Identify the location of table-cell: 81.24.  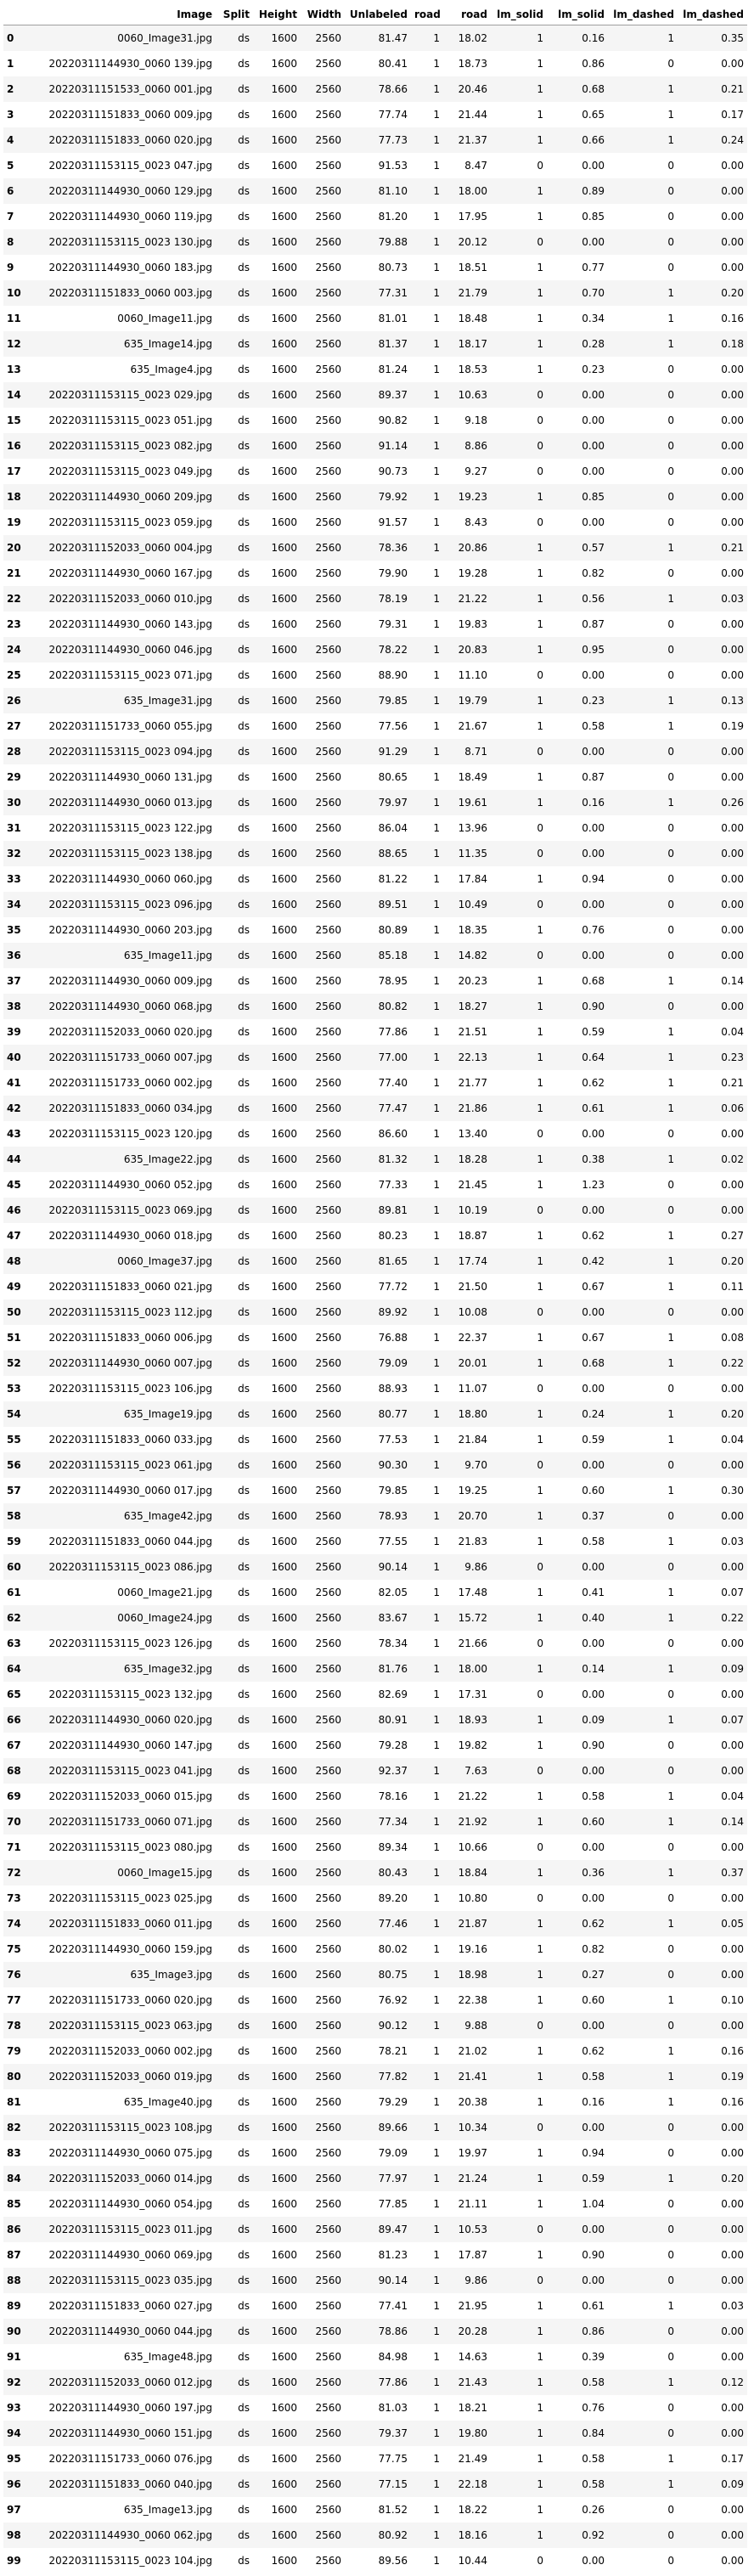
(393, 369).